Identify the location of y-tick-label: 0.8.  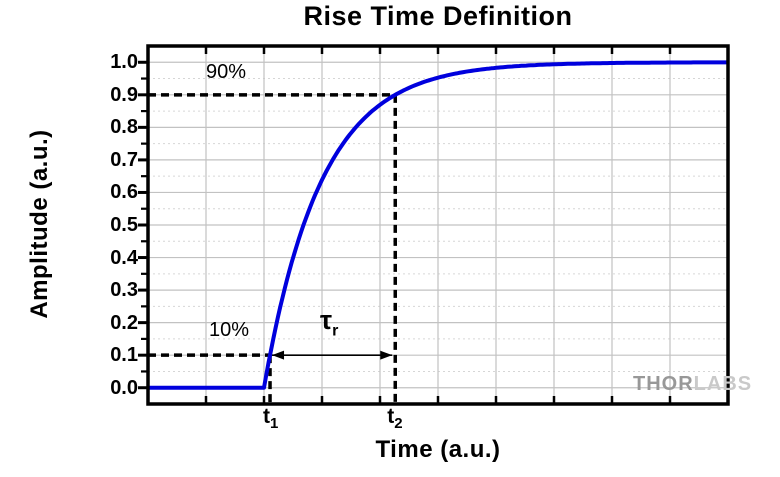
(124, 127).